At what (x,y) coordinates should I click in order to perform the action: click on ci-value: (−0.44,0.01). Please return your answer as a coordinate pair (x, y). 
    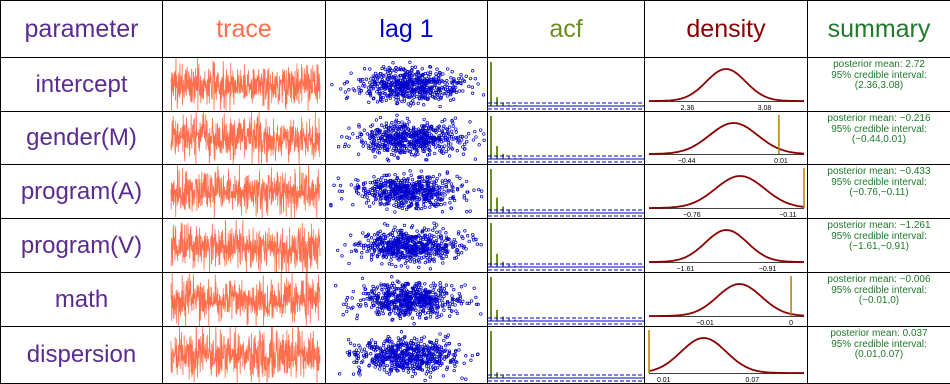
    Looking at the image, I should click on (879, 139).